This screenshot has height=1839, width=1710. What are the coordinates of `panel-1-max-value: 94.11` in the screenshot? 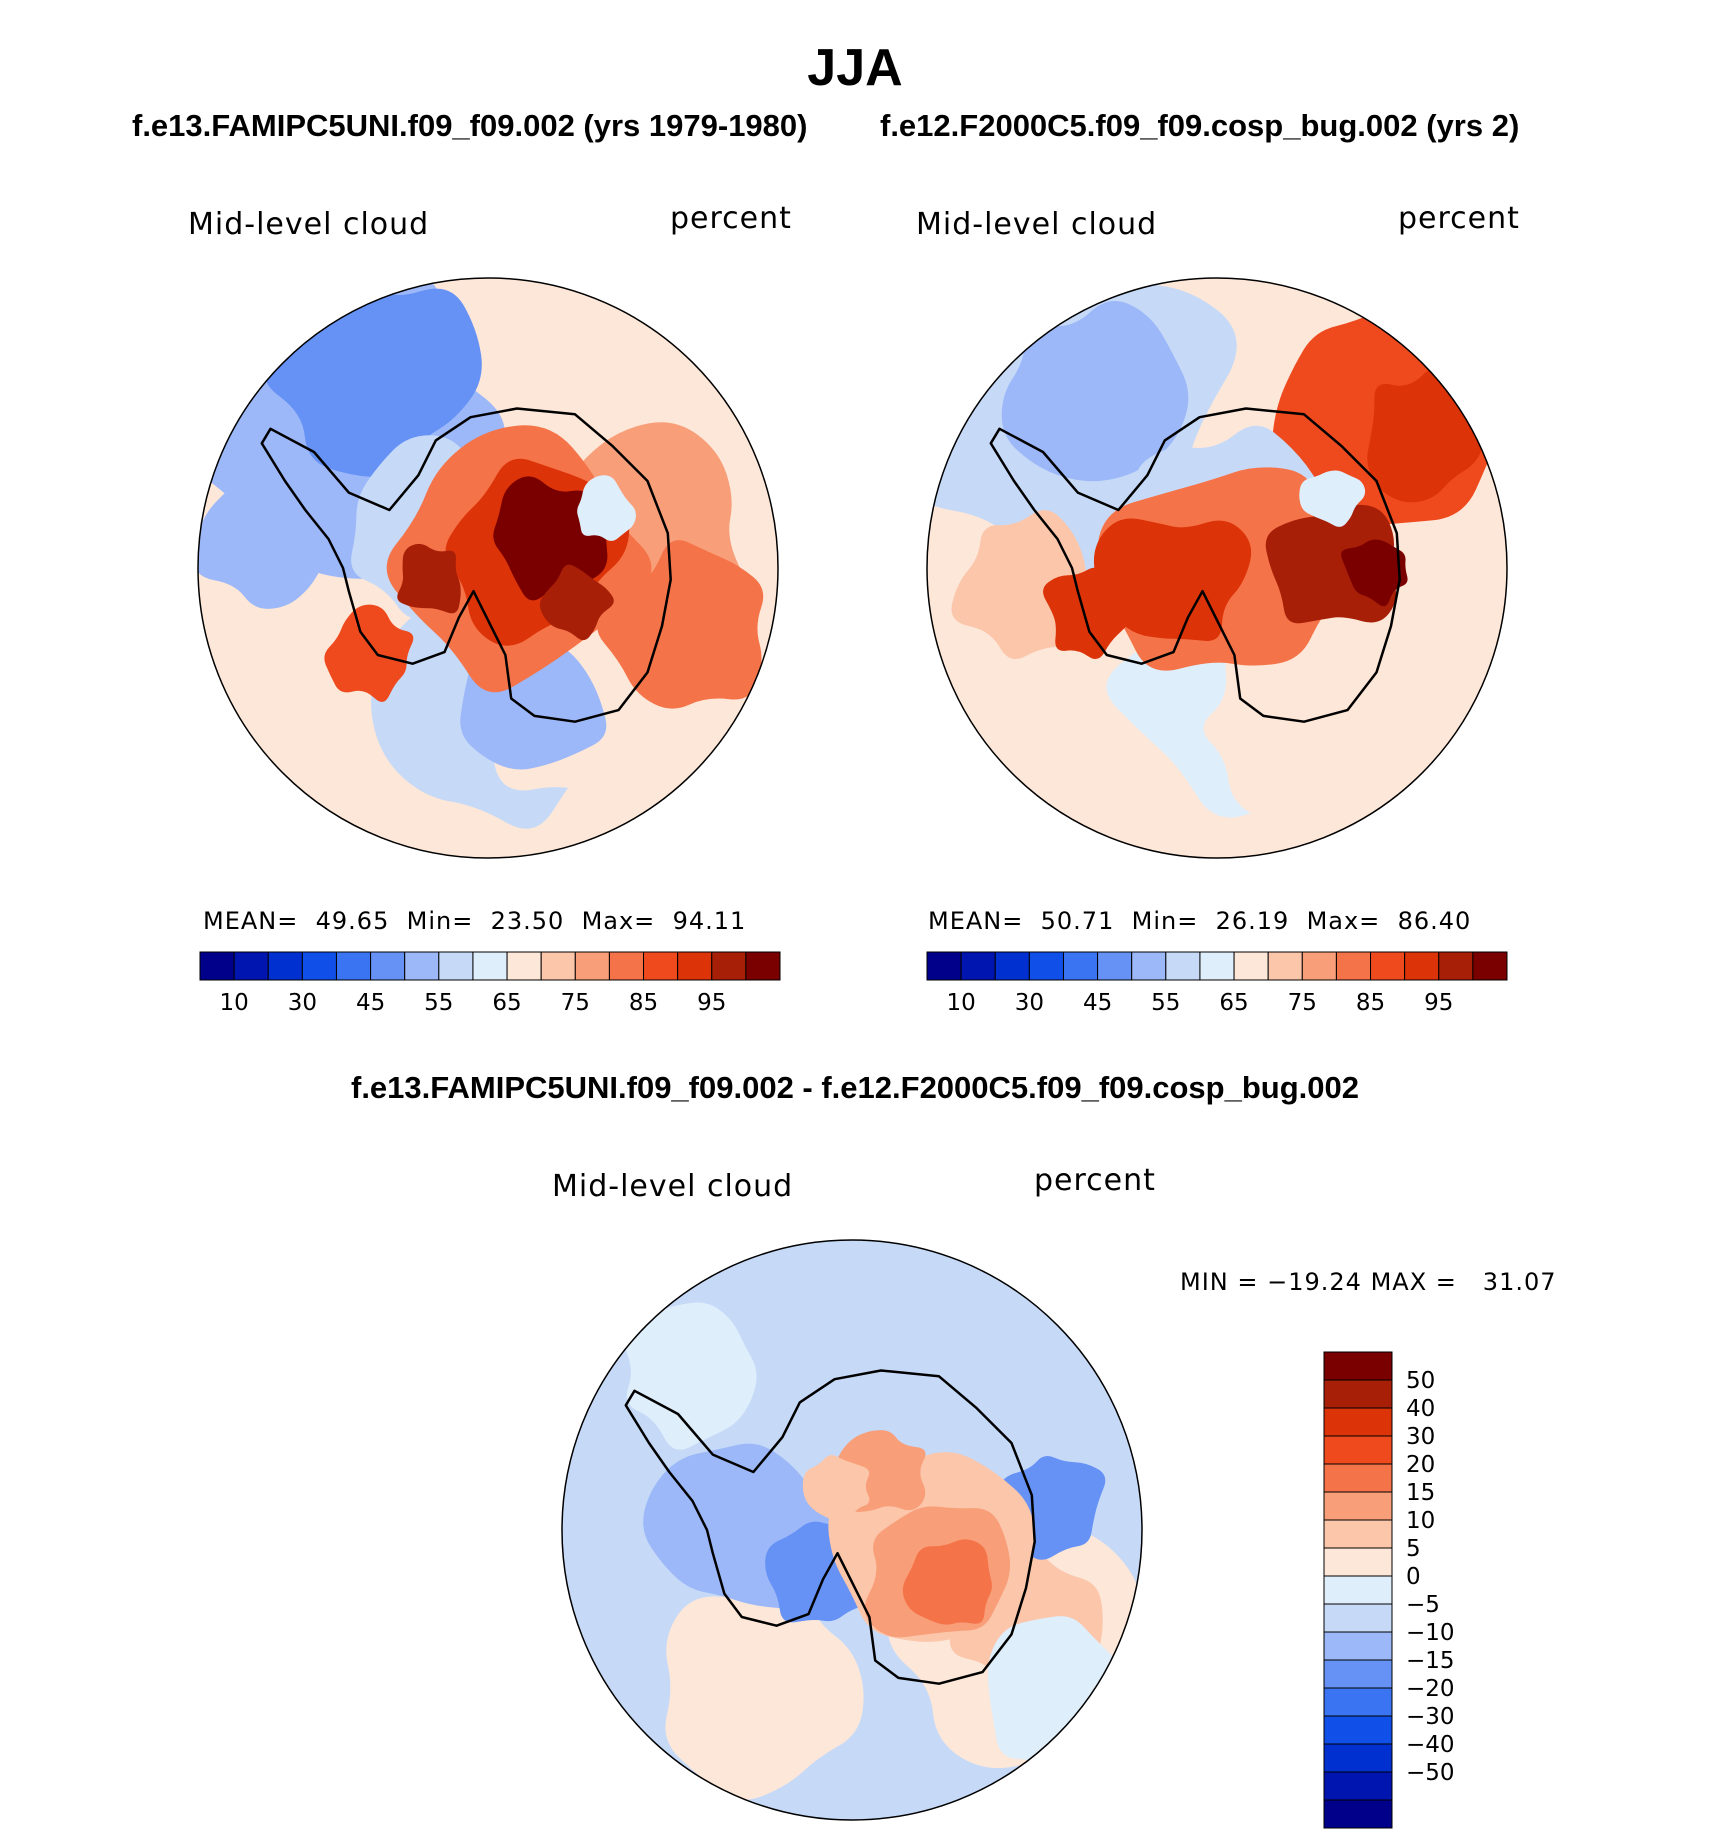 It's located at (709, 921).